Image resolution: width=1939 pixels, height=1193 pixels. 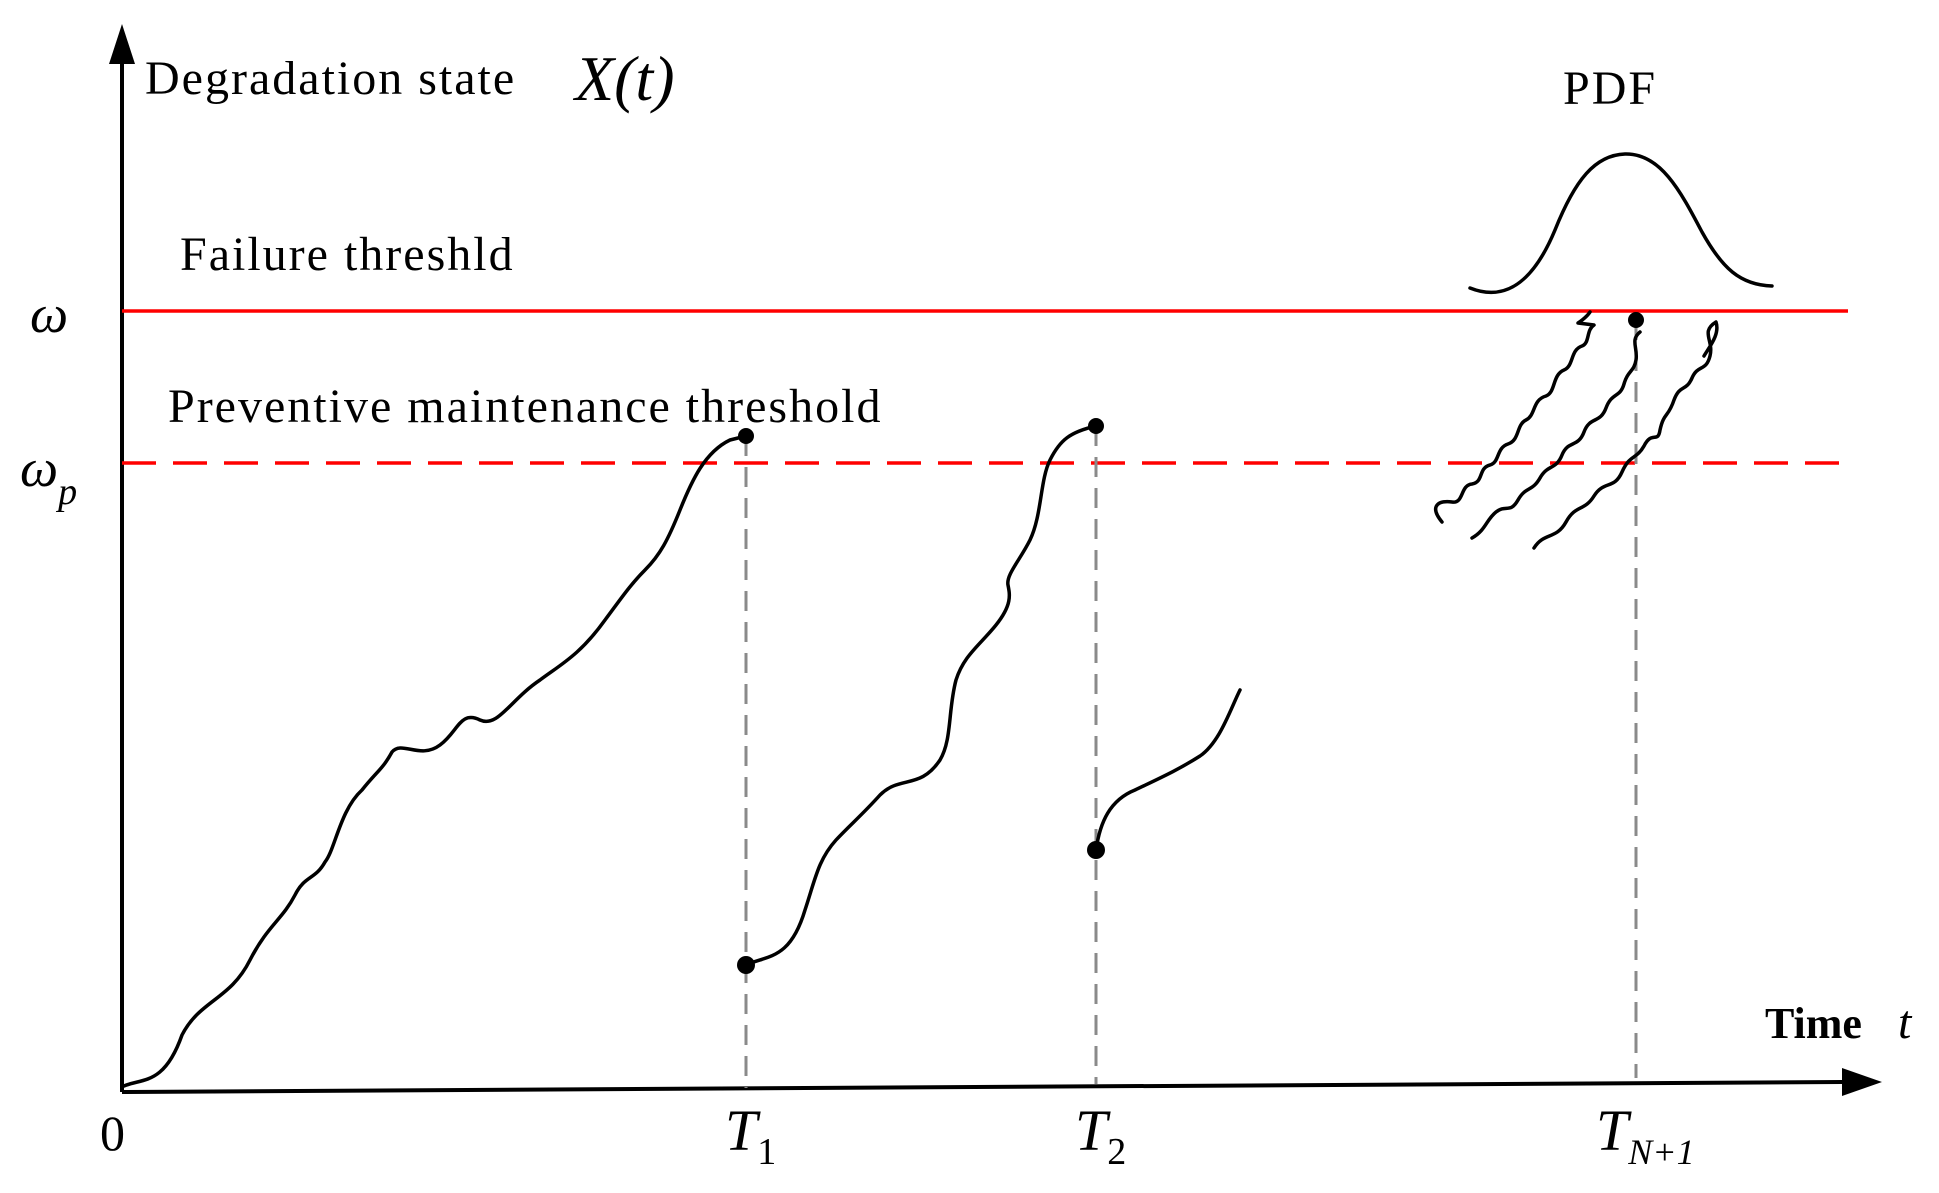 I want to click on t1-threshold-point, so click(x=746, y=436).